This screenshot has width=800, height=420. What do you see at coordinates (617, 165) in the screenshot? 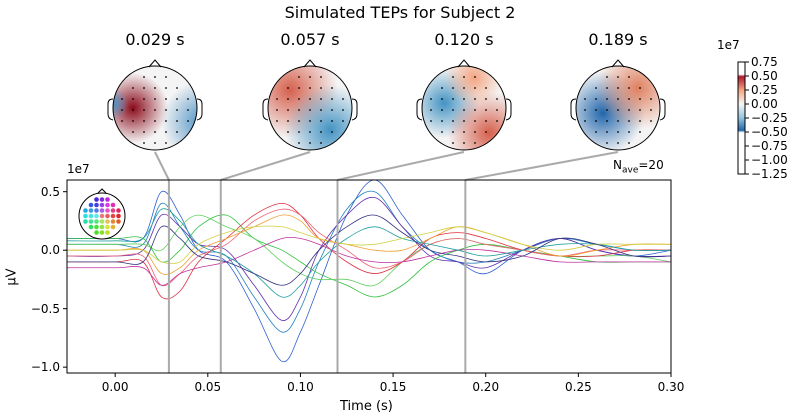
I see `nave-n: N` at bounding box center [617, 165].